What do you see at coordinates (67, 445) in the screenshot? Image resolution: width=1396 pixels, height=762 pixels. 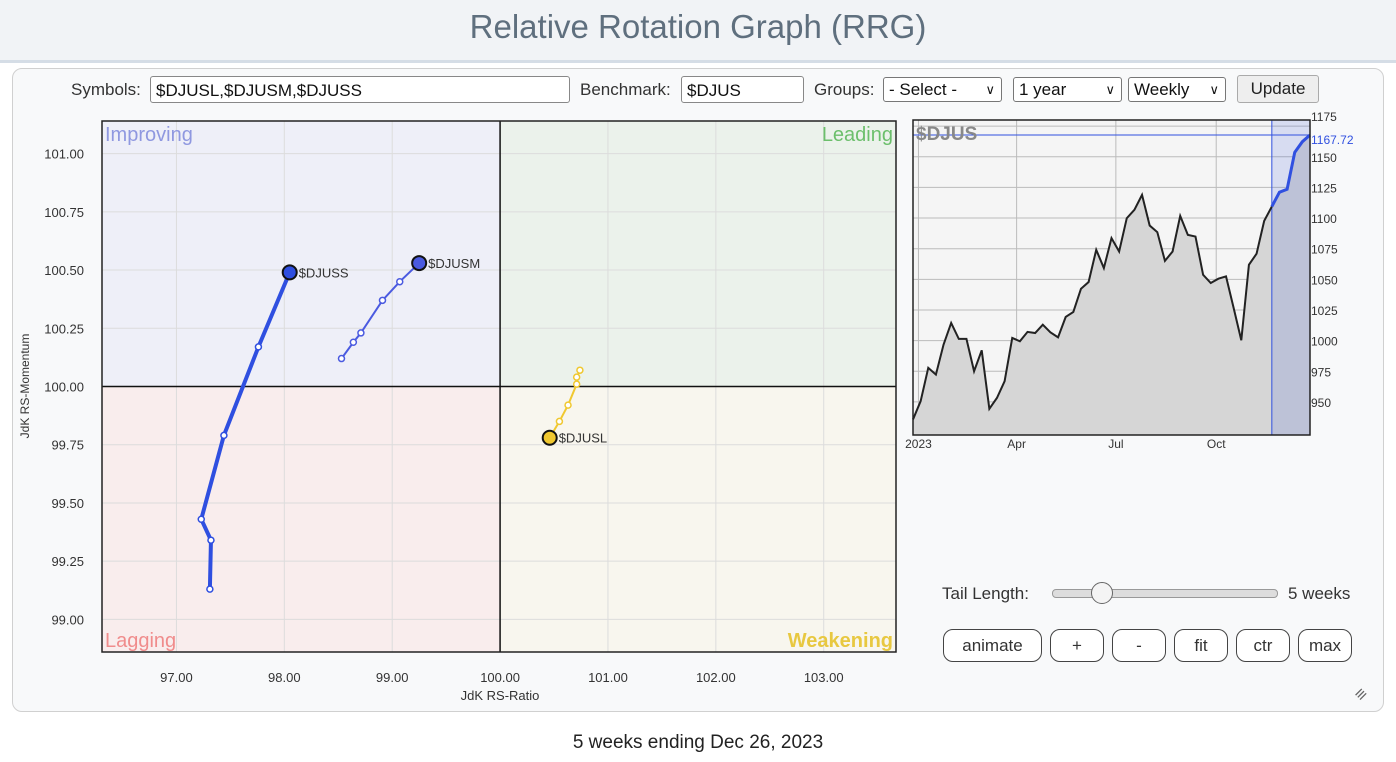 I see `y-tick-label: 99.75` at bounding box center [67, 445].